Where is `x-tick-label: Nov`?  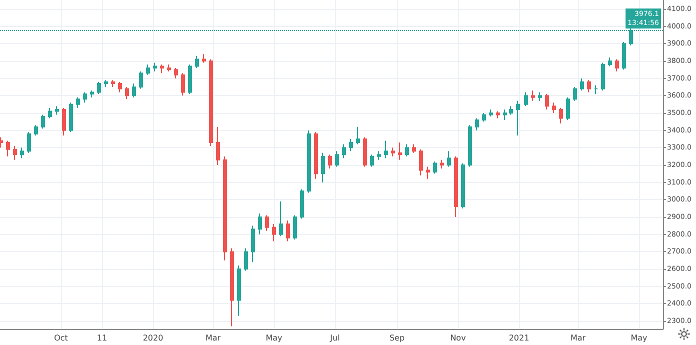
x-tick-label: Nov is located at coordinates (458, 338).